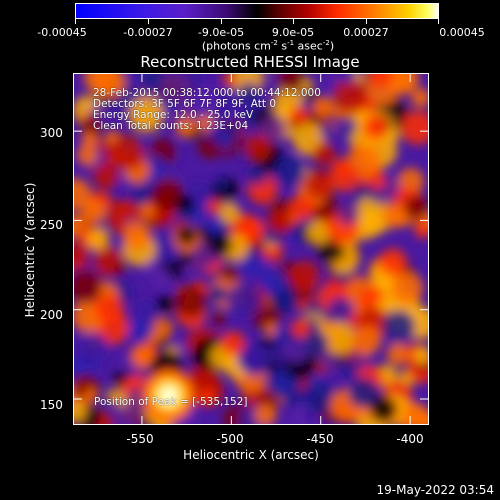  What do you see at coordinates (171, 402) in the screenshot?
I see `annotation-peak-position: Position of Peak = [-535,152]` at bounding box center [171, 402].